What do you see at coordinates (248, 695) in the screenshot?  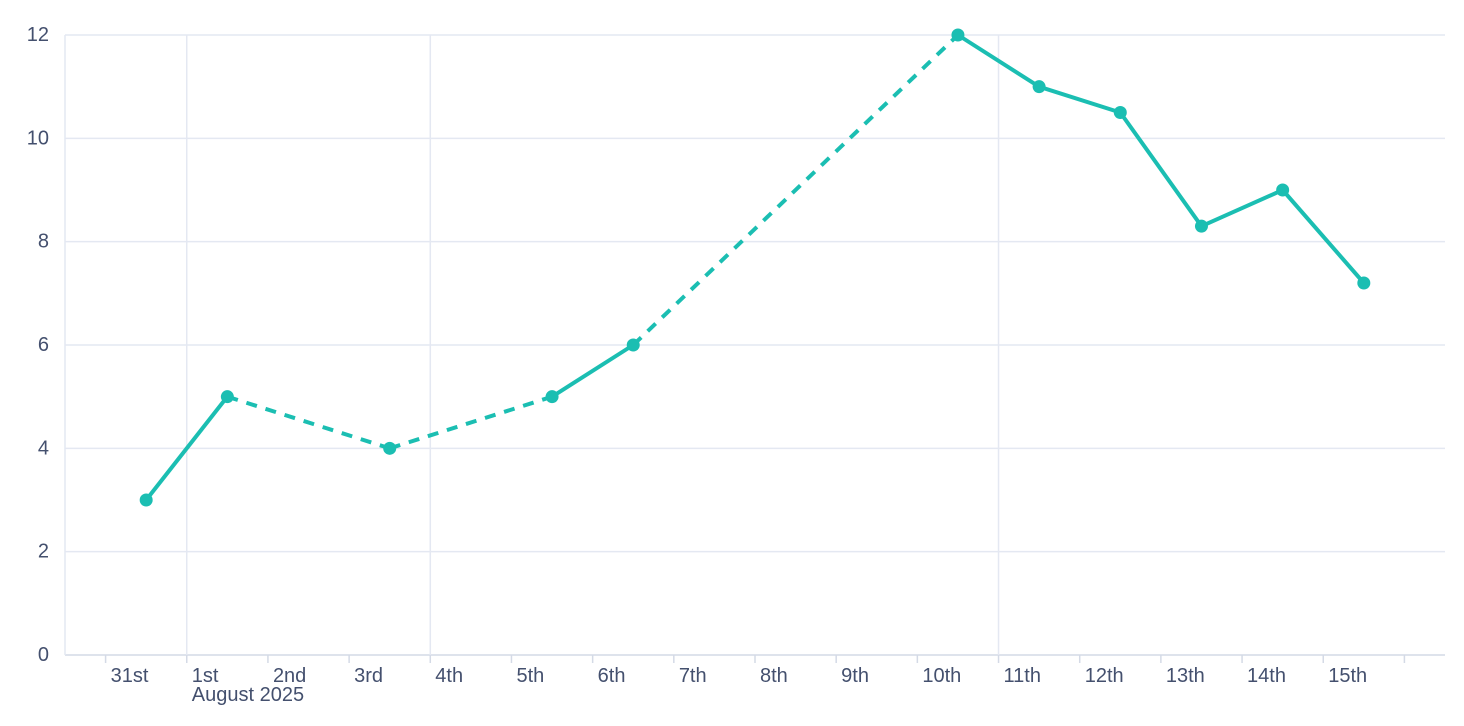 I see `x-axis-secondary-label: August 2025` at bounding box center [248, 695].